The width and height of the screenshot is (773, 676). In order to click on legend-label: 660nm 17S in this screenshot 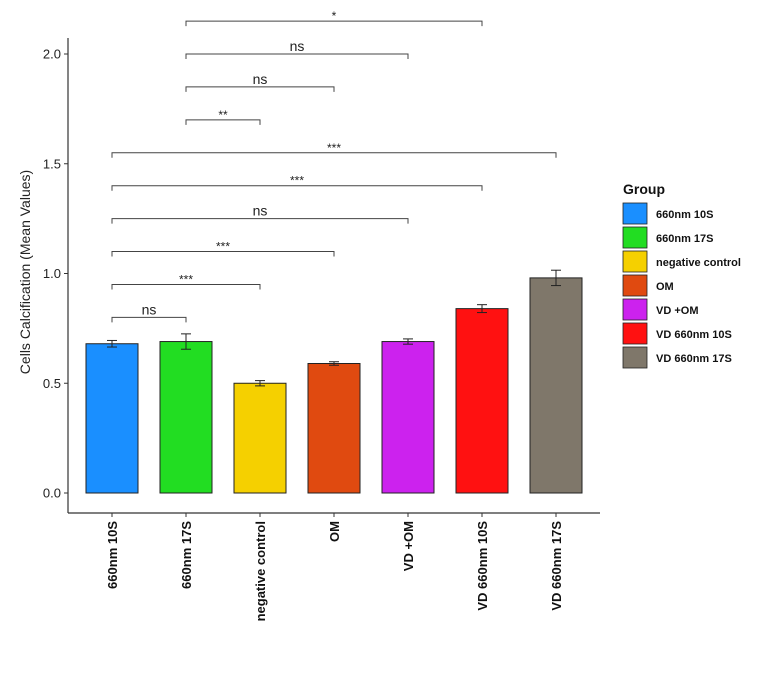, I will do `click(684, 239)`.